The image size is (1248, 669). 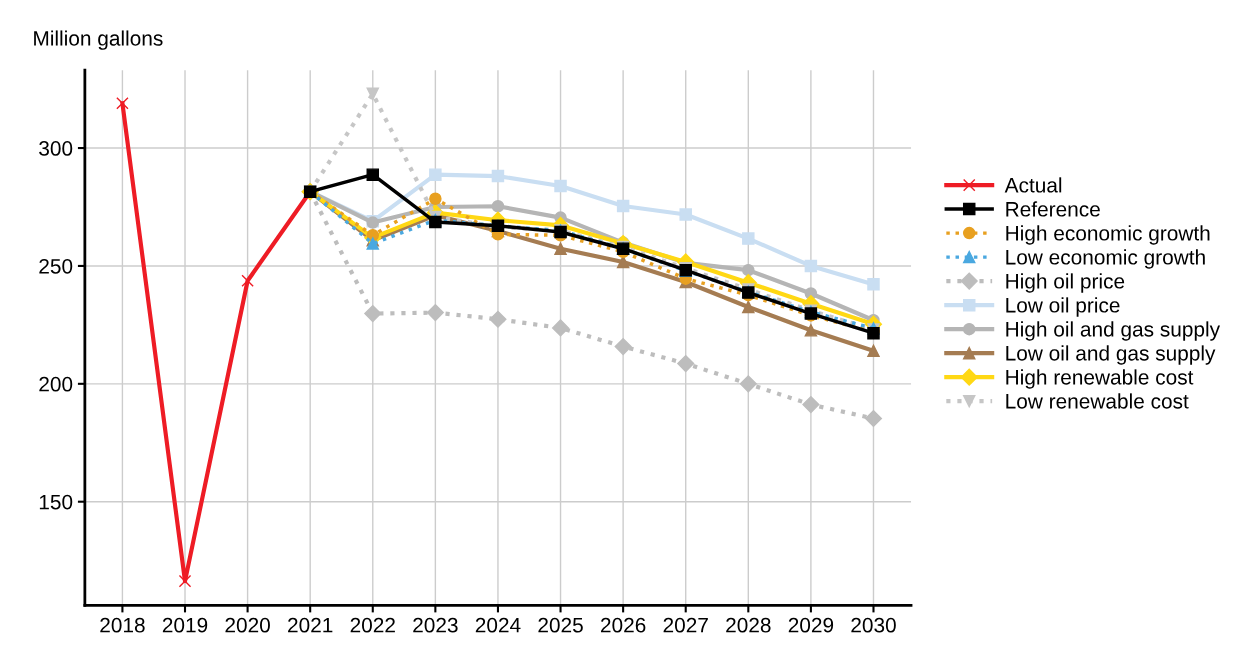 I want to click on legend-label: Low oil price, so click(x=1063, y=307).